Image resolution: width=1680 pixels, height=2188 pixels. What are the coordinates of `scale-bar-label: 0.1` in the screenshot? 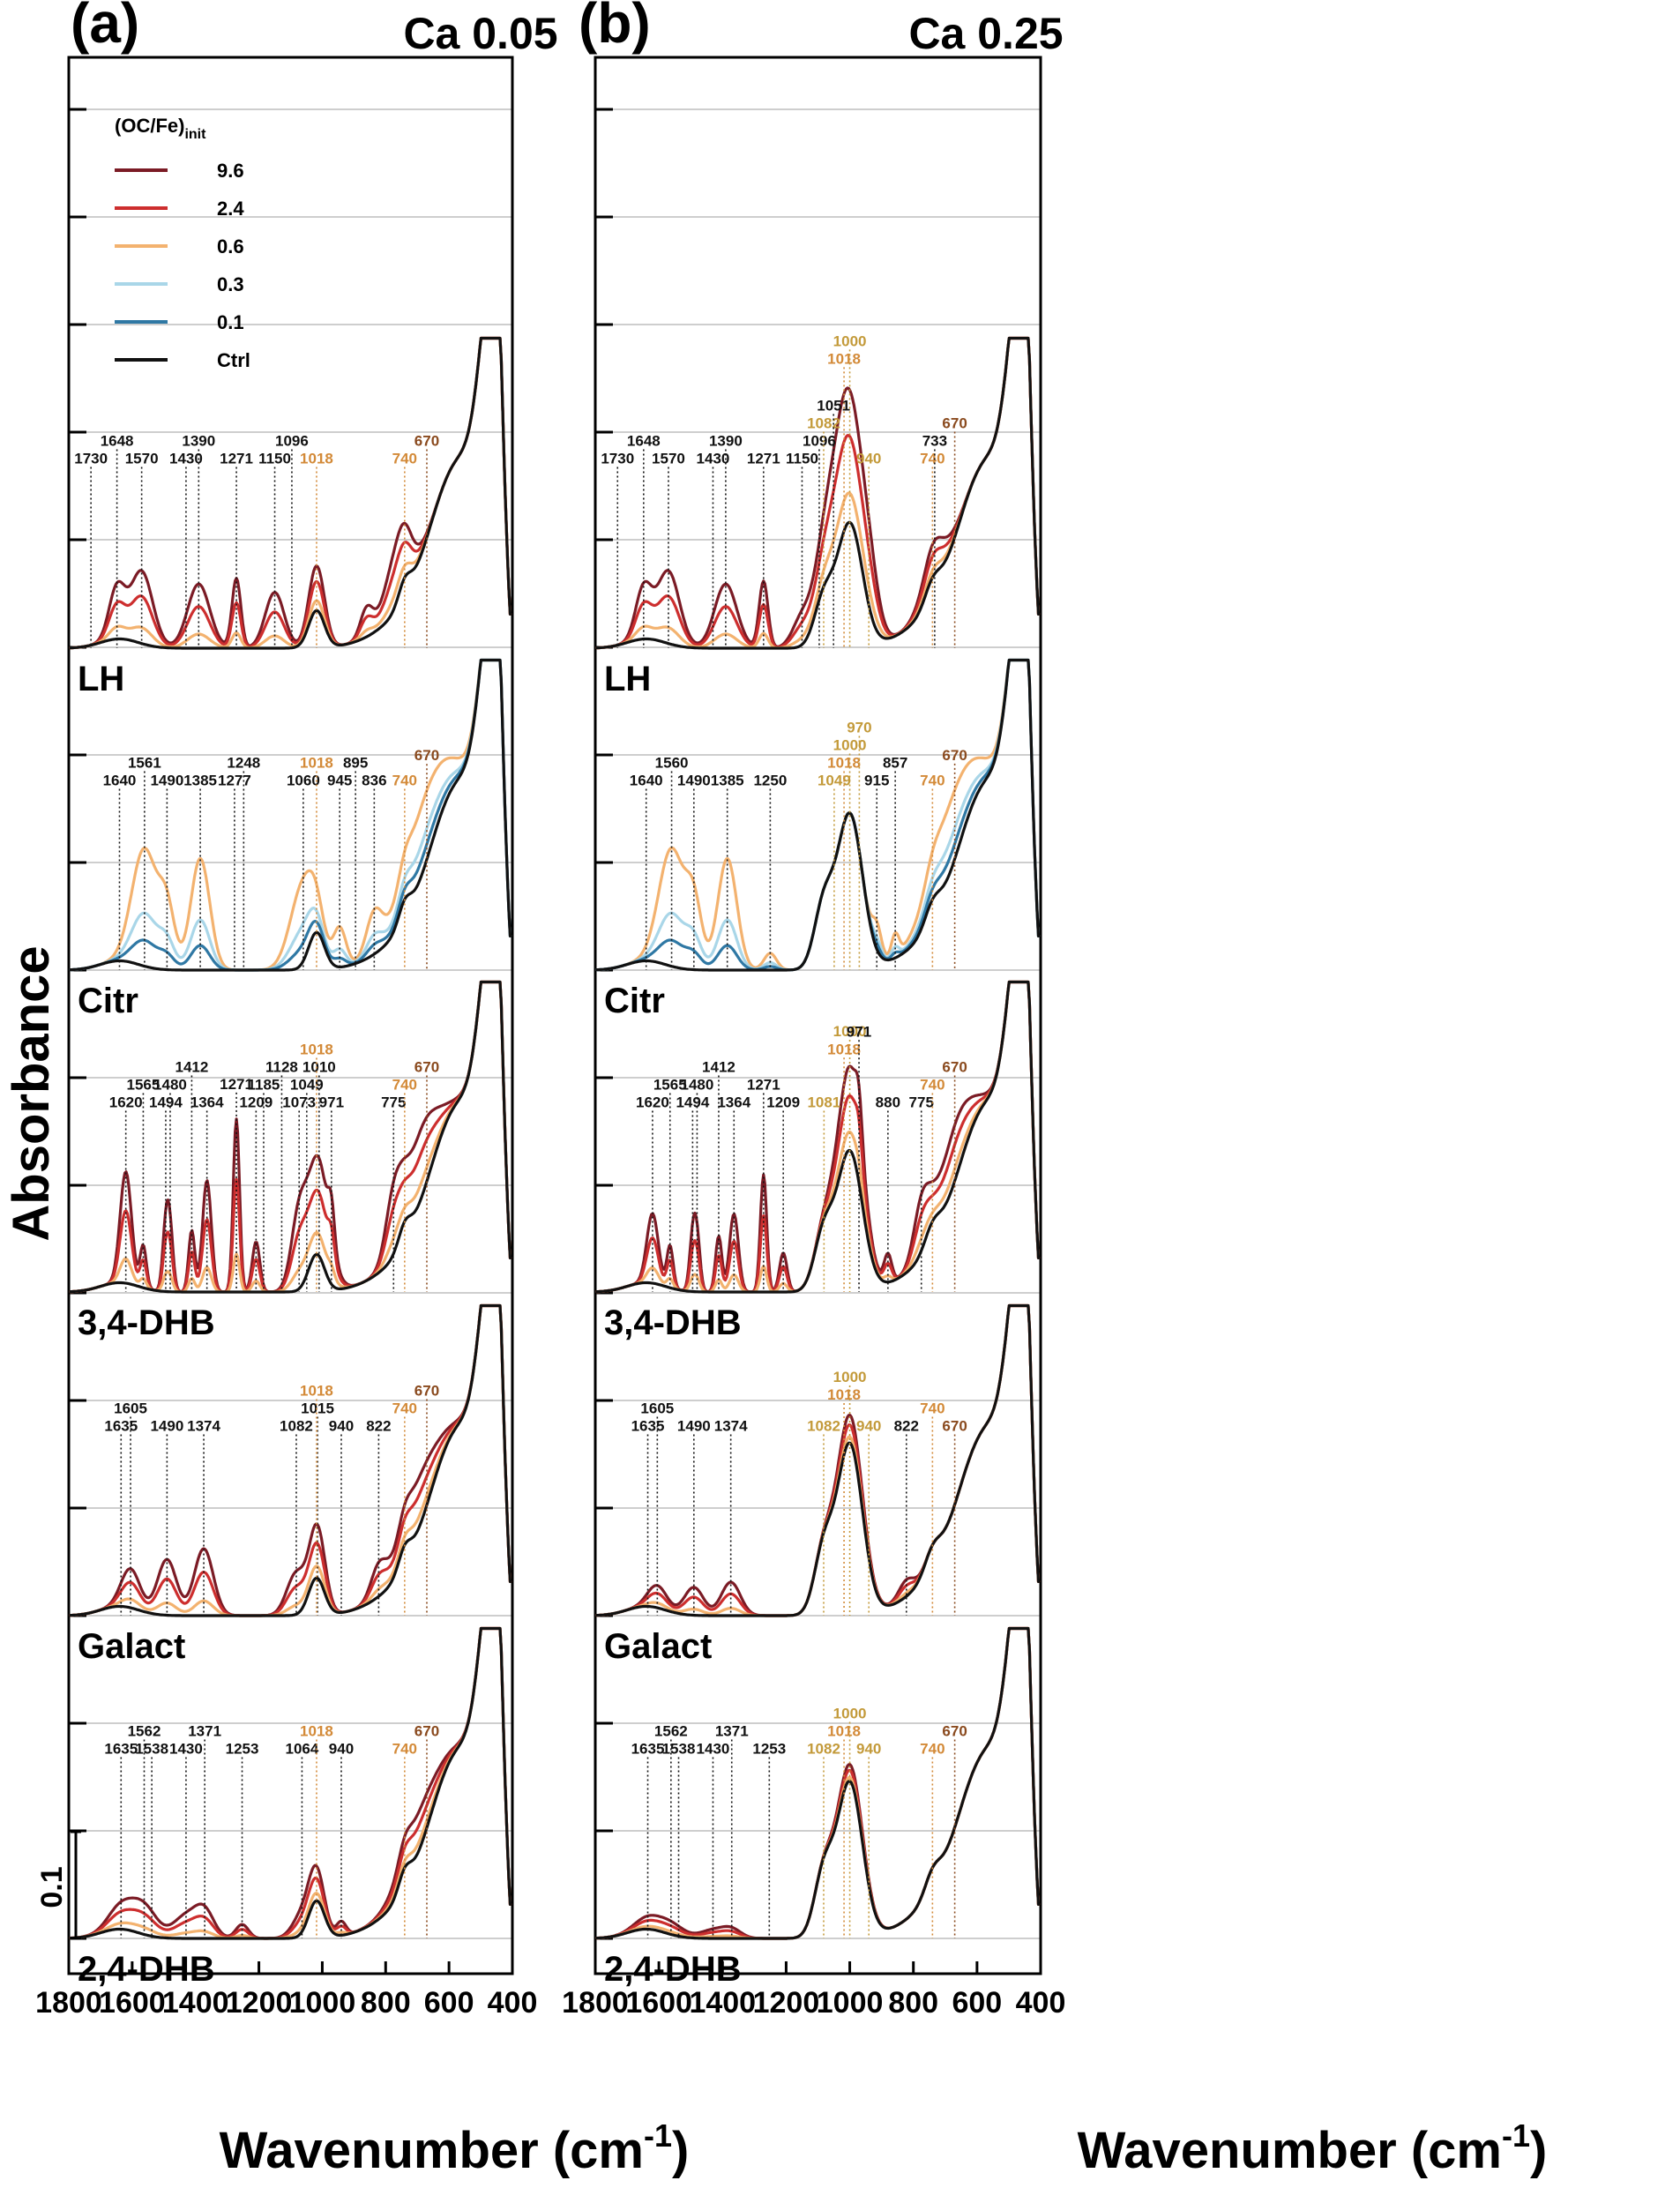 It's located at (52, 1887).